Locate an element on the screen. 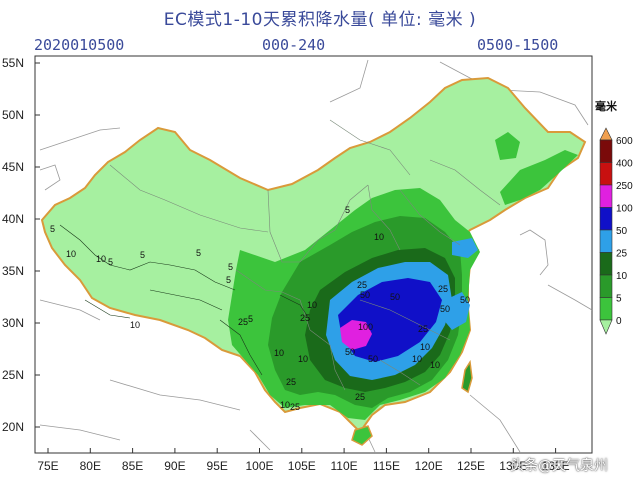 The image size is (640, 485). lon-tick-label: 130E is located at coordinates (513, 466).